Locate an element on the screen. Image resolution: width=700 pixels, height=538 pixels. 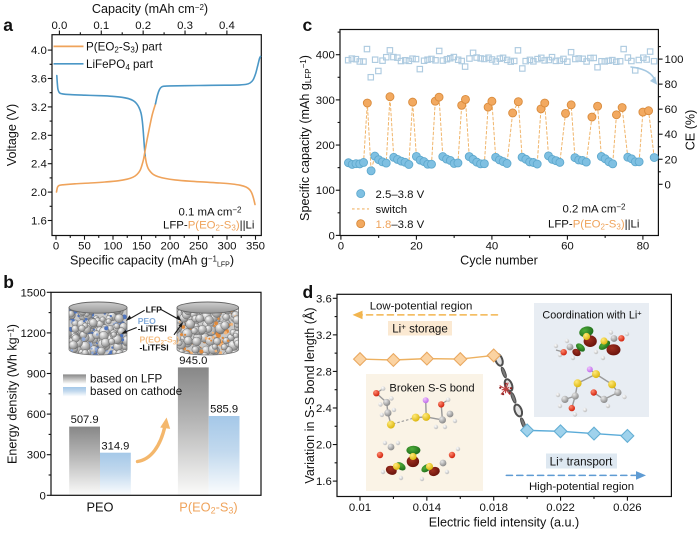
svg-text: Coordination with Li+ is located at coordinates (592, 314).